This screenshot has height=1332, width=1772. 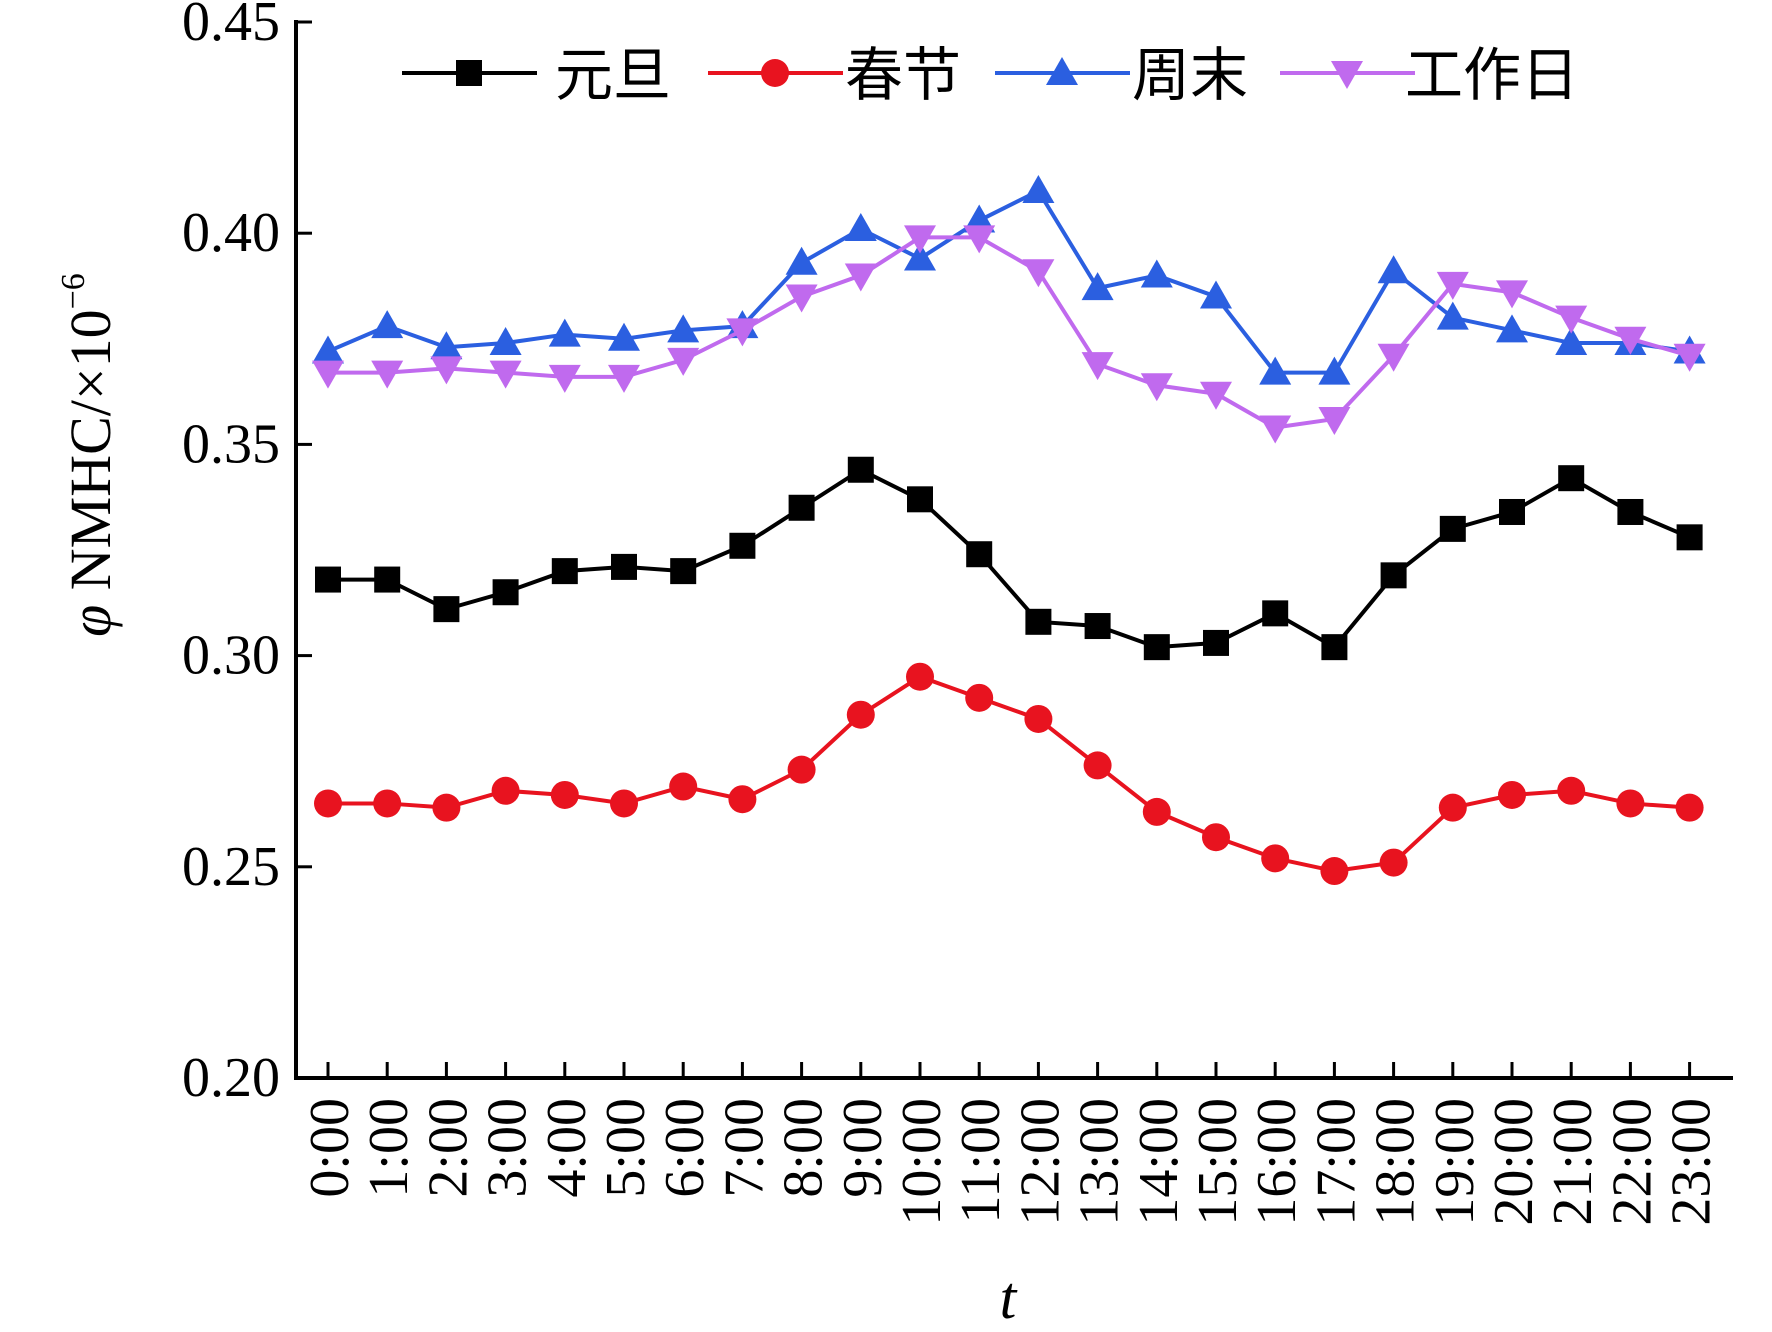 What do you see at coordinates (1514, 1162) in the screenshot?
I see `x-tick-label: 20:00` at bounding box center [1514, 1162].